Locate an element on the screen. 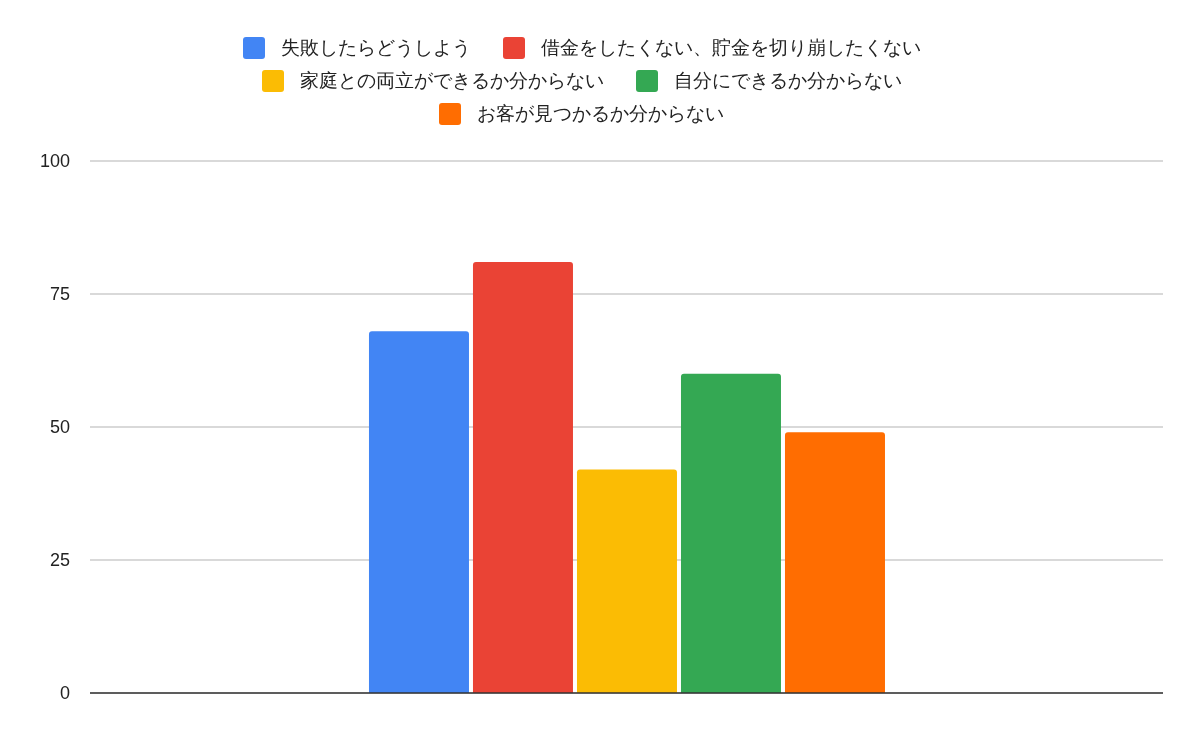 Image resolution: width=1200 pixels, height=742 pixels. legend-label: お客が見つかるか分からない is located at coordinates (600, 113).